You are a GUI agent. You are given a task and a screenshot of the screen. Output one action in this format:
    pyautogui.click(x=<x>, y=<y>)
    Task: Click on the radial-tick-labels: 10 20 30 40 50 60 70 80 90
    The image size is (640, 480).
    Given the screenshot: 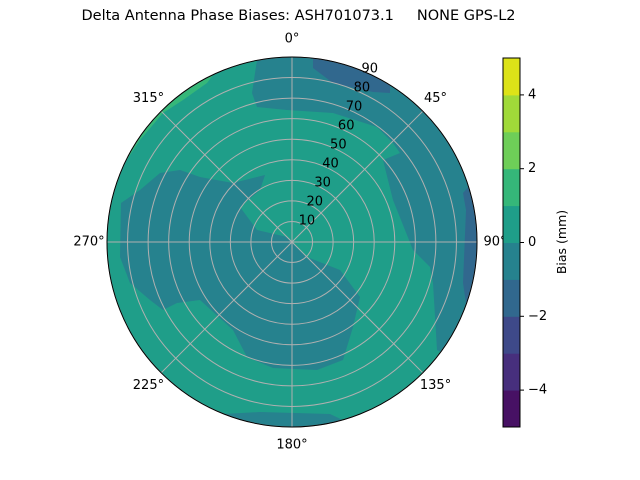 What is the action you would take?
    pyautogui.click(x=338, y=145)
    